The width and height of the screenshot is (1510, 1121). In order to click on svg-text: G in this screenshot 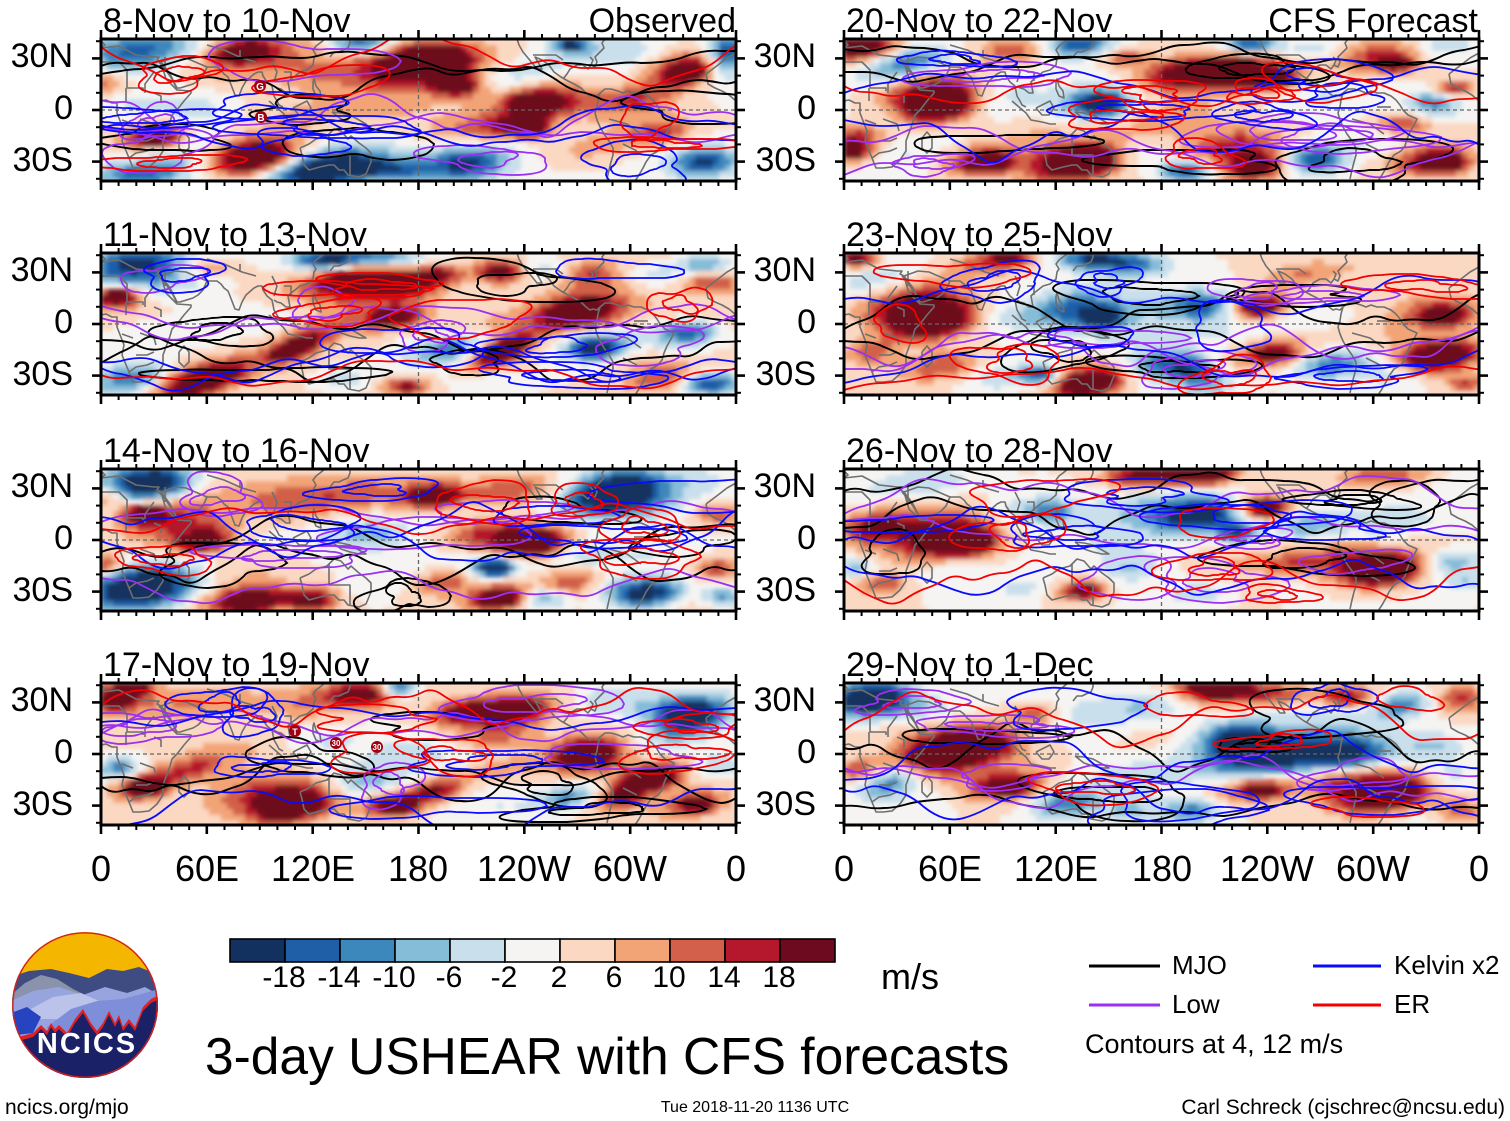, I will do `click(260, 87)`.